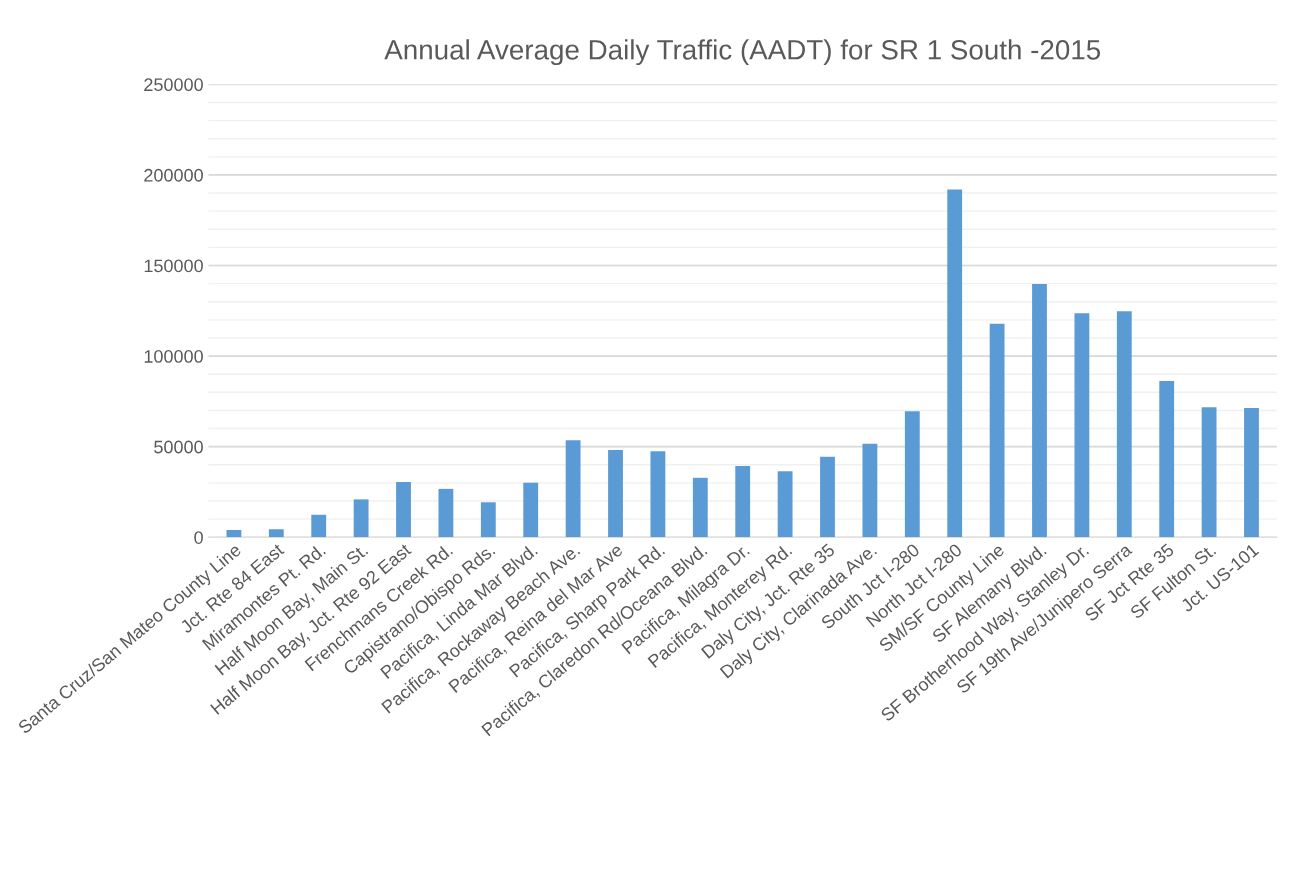 The width and height of the screenshot is (1303, 888). Describe the element at coordinates (173, 266) in the screenshot. I see `y-tick-label: 150000` at that location.